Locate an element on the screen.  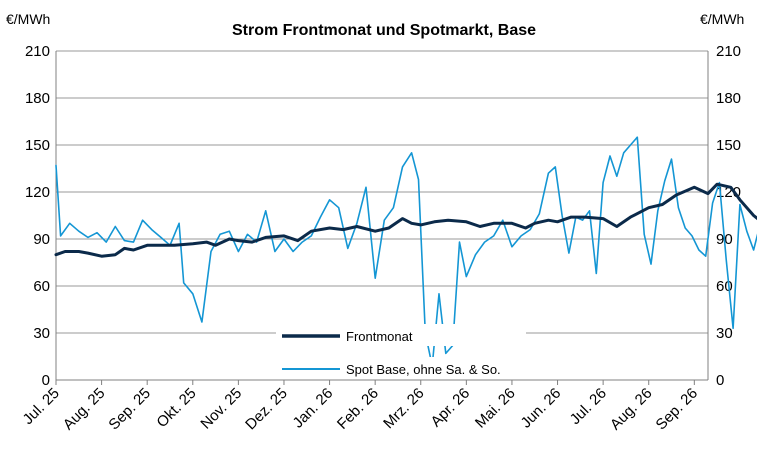
y-tick-label-right: 30 is located at coordinates (724, 333).